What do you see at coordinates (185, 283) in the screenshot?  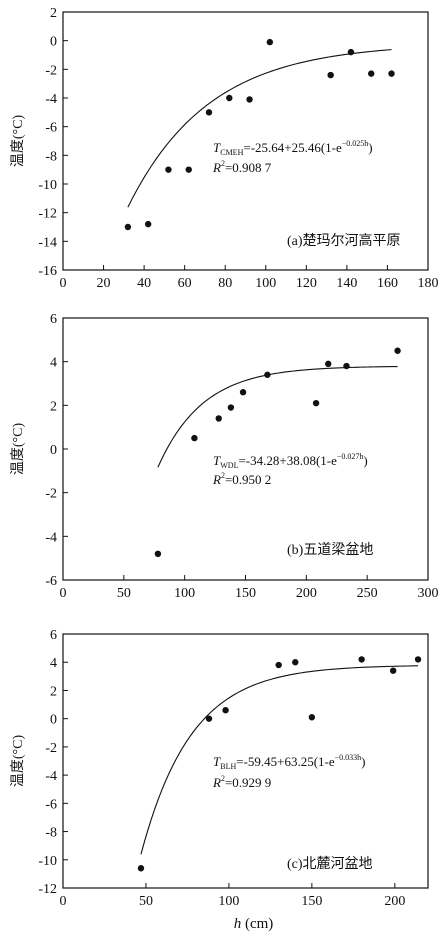 I see `x-tick-label: 60` at bounding box center [185, 283].